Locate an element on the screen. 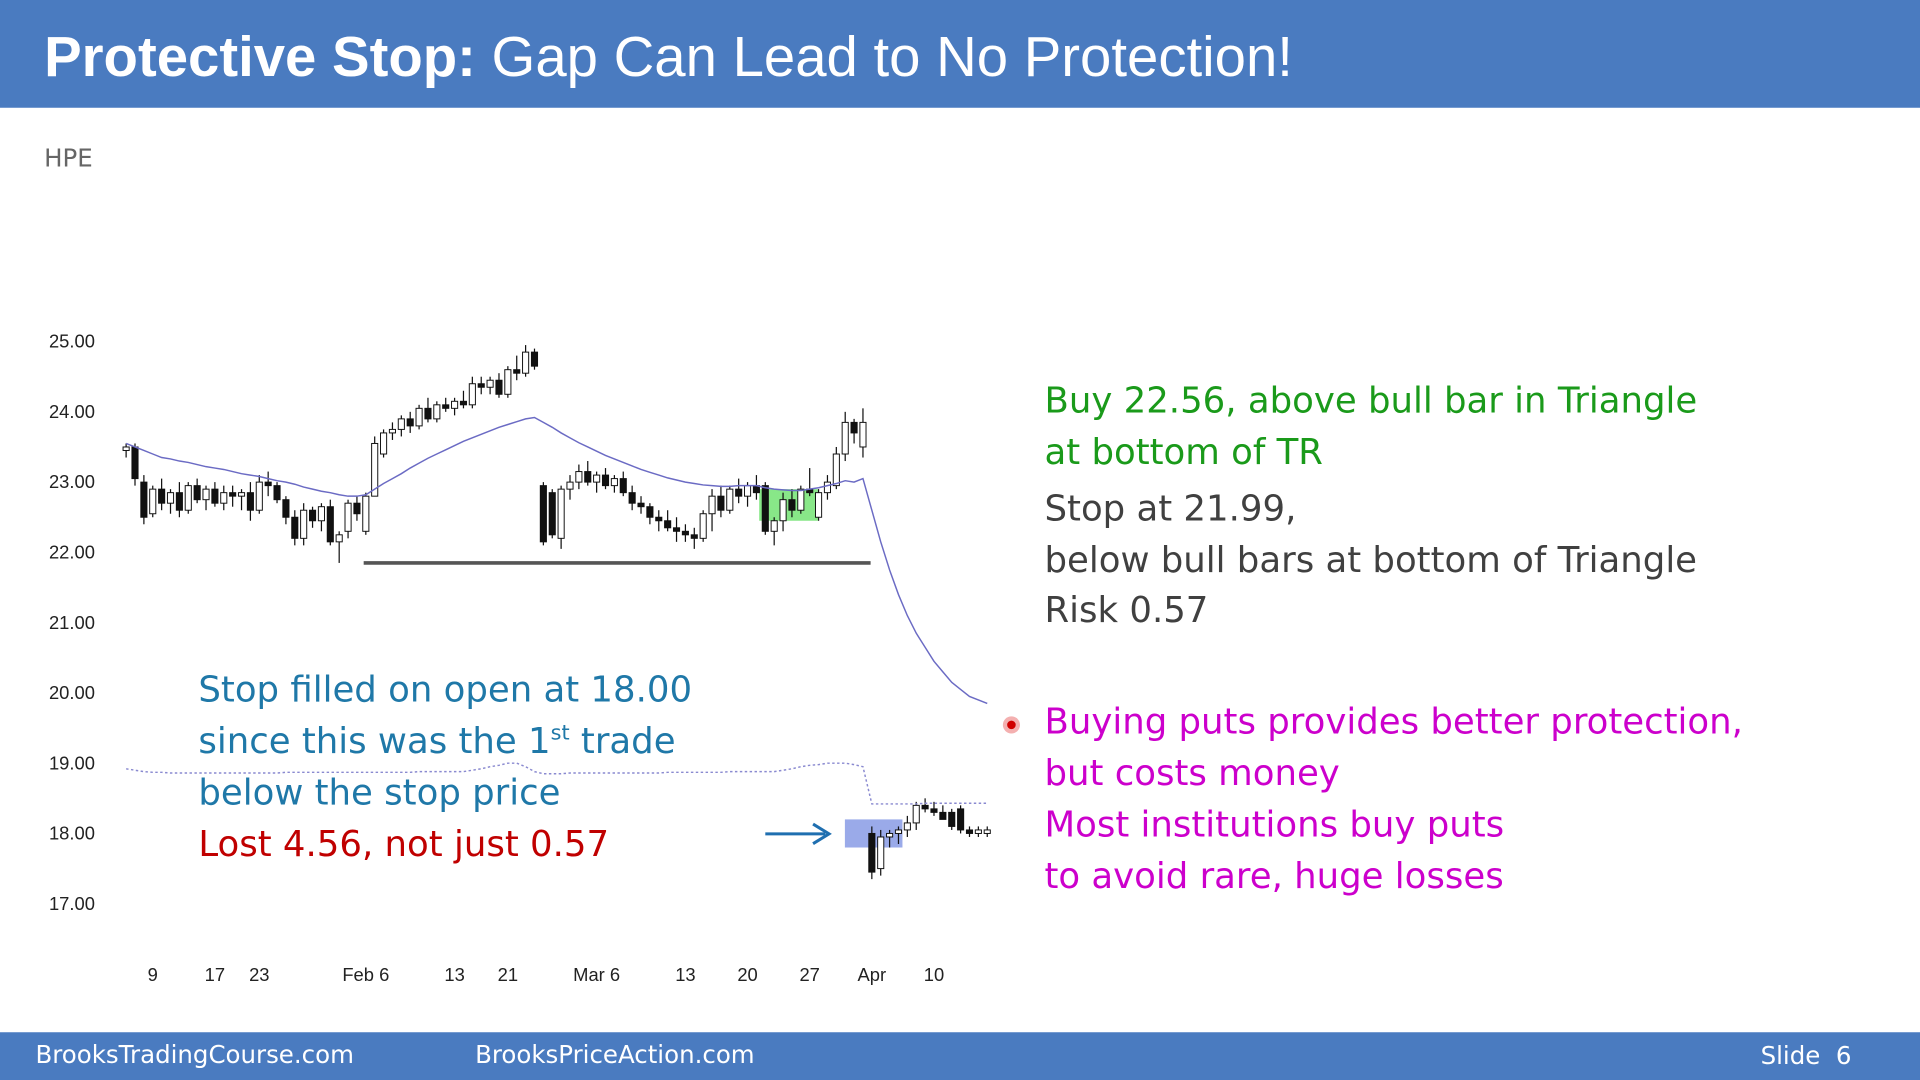 The height and width of the screenshot is (1080, 1920). y-tick-label: 24.00 is located at coordinates (72, 411).